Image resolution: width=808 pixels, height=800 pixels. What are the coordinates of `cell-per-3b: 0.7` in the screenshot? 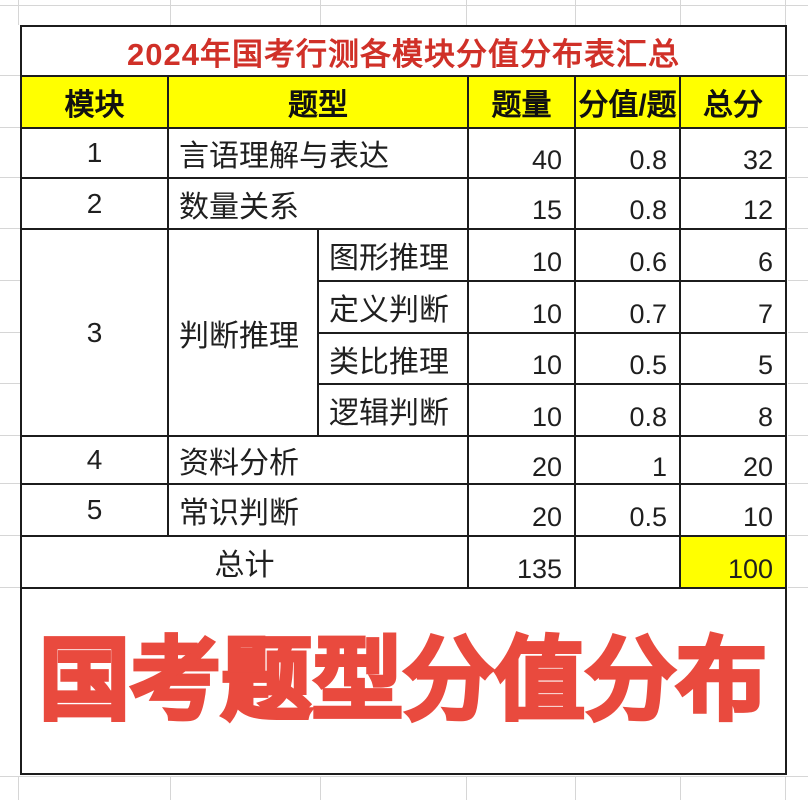 It's located at (627, 307).